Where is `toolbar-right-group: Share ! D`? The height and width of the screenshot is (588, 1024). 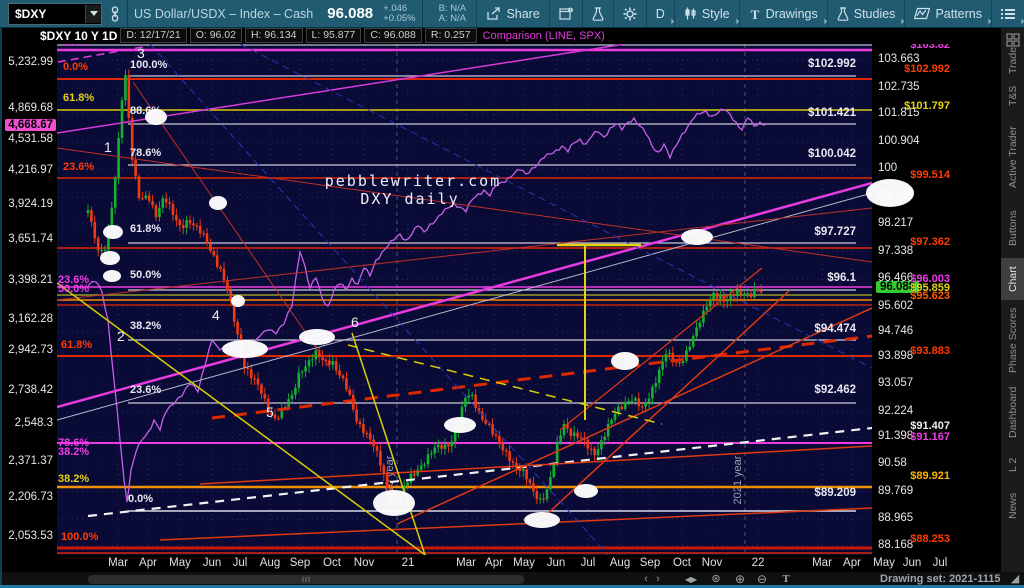 toolbar-right-group: Share ! D is located at coordinates (750, 13).